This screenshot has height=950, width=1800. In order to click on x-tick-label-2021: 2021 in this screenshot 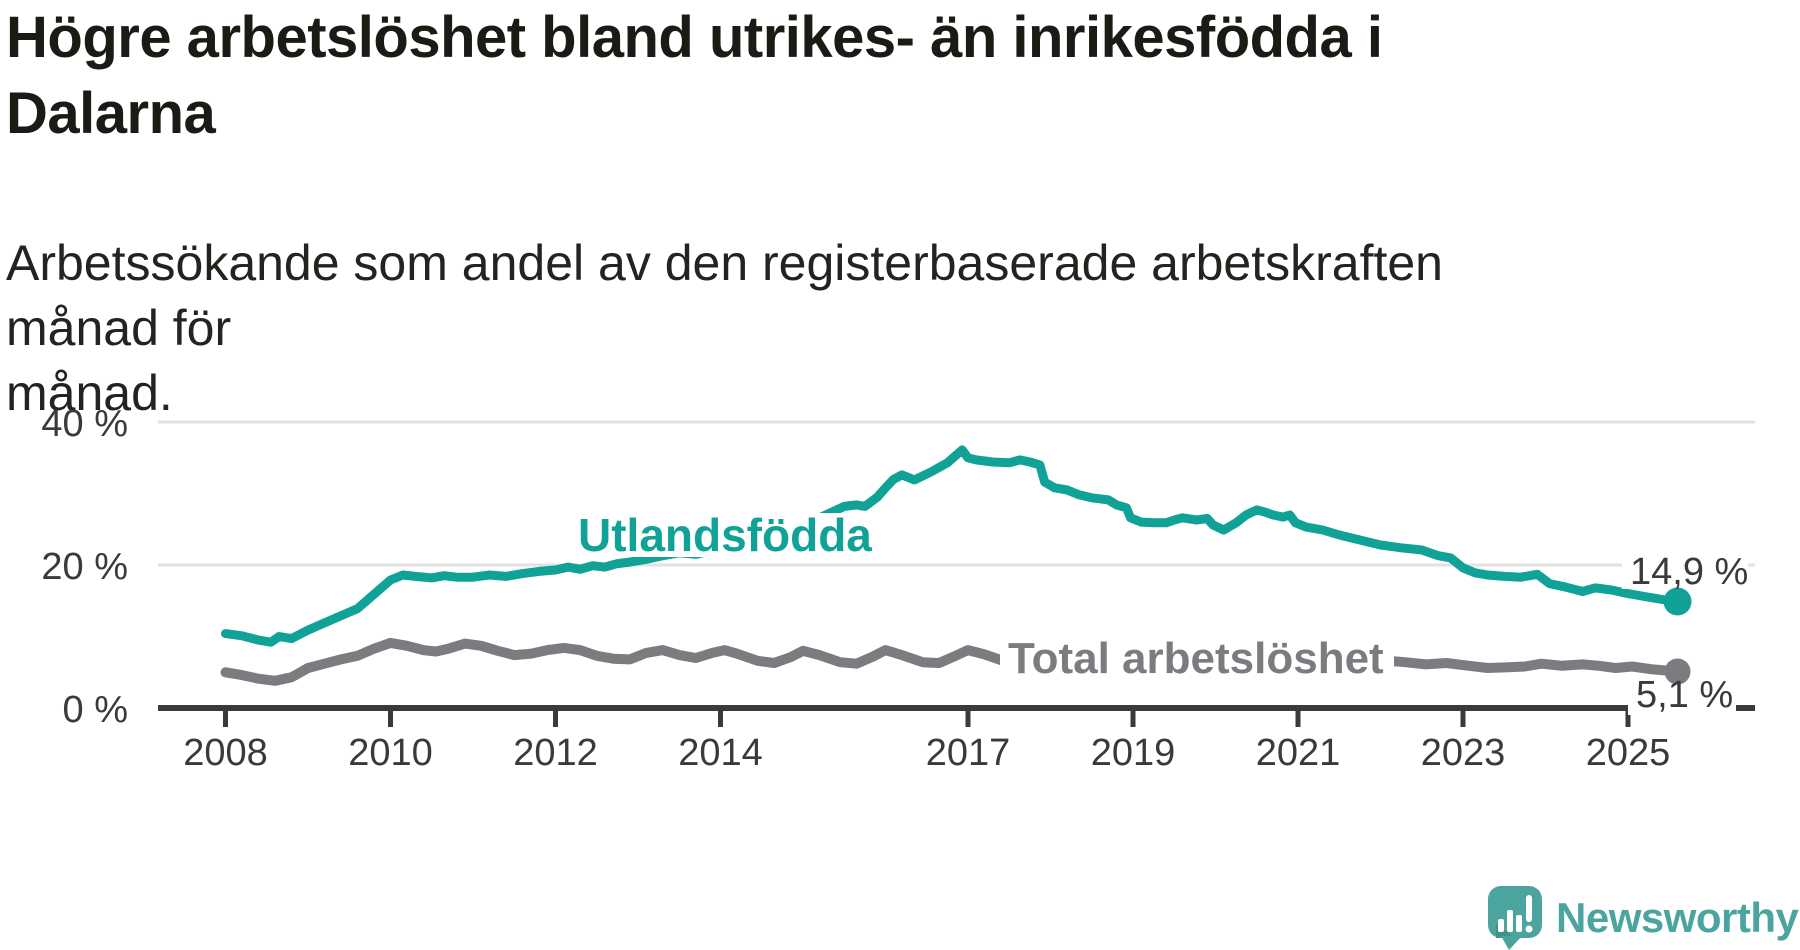, I will do `click(1298, 753)`.